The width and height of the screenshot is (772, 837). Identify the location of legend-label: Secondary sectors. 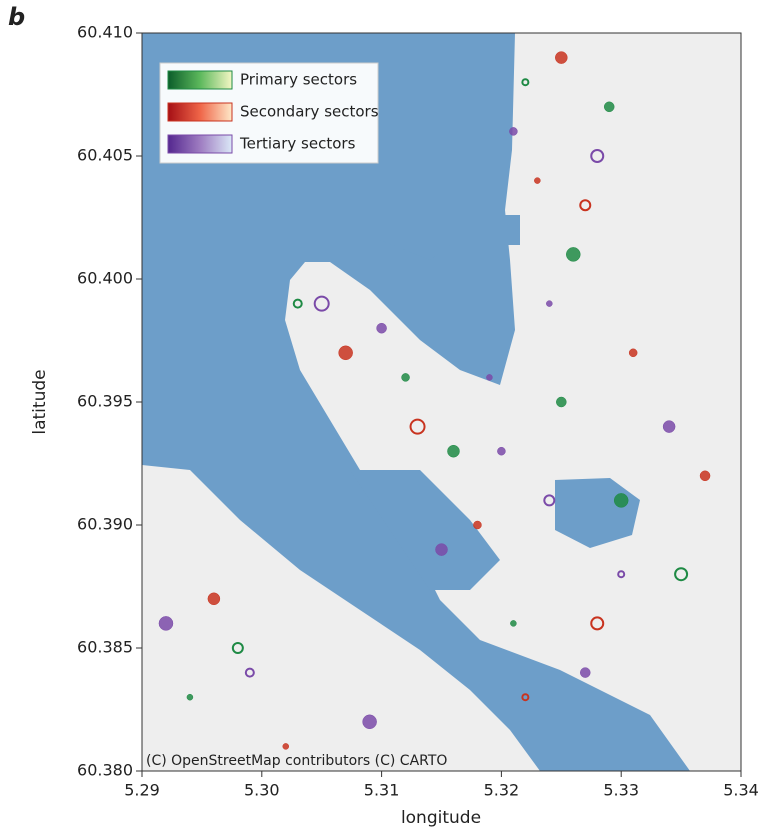
(309, 112).